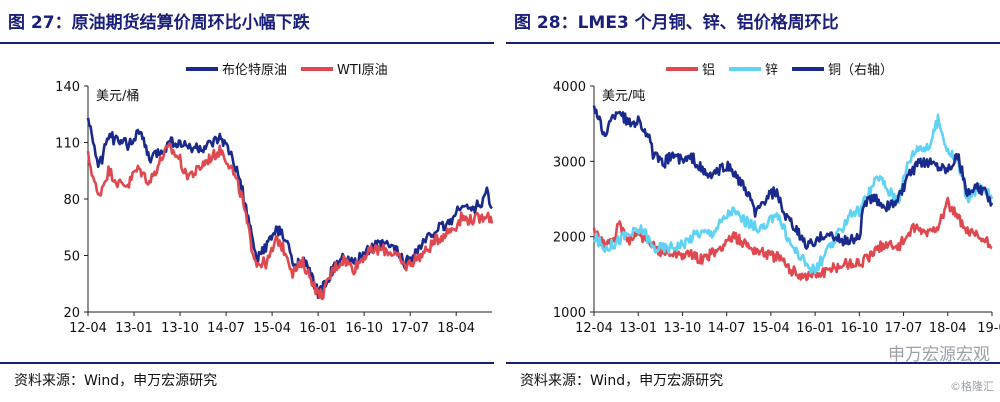 The height and width of the screenshot is (402, 1000). Describe the element at coordinates (362, 70) in the screenshot. I see `legend-label: WTI原油` at that location.